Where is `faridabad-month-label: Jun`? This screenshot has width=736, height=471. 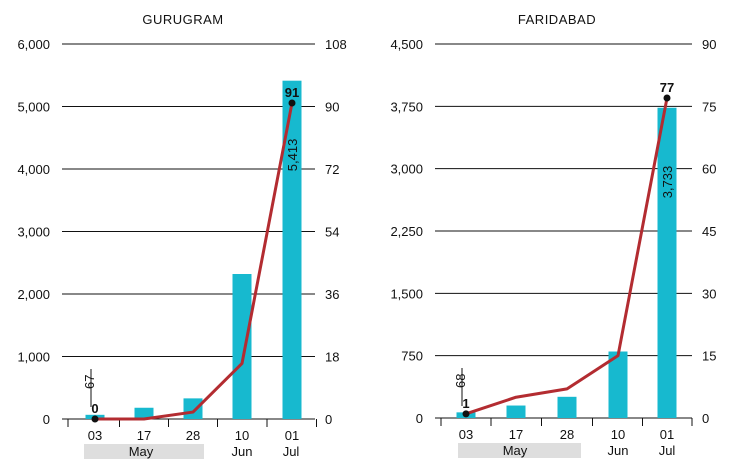
faridabad-month-label: Jun is located at coordinates (618, 450).